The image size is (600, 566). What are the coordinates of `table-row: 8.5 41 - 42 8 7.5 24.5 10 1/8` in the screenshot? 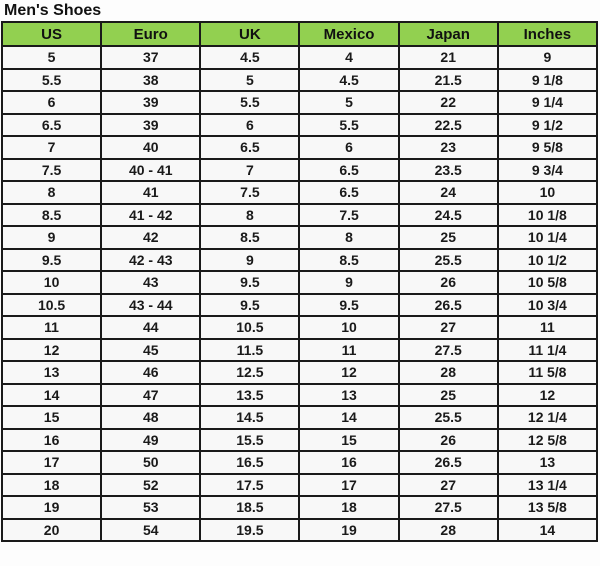 It's located at (299, 214).